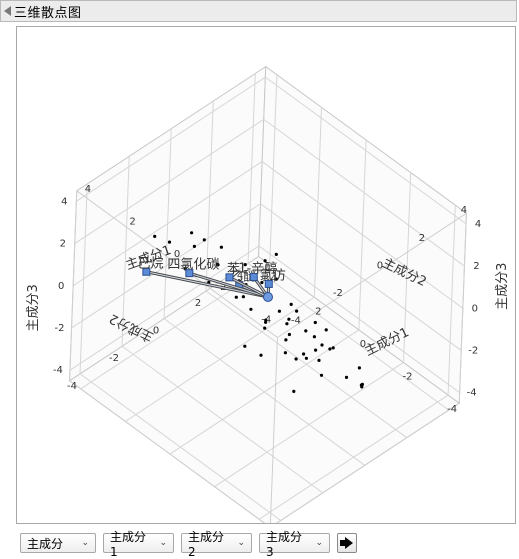  What do you see at coordinates (452, 409) in the screenshot?
I see `x-tick-label: -4` at bounding box center [452, 409].